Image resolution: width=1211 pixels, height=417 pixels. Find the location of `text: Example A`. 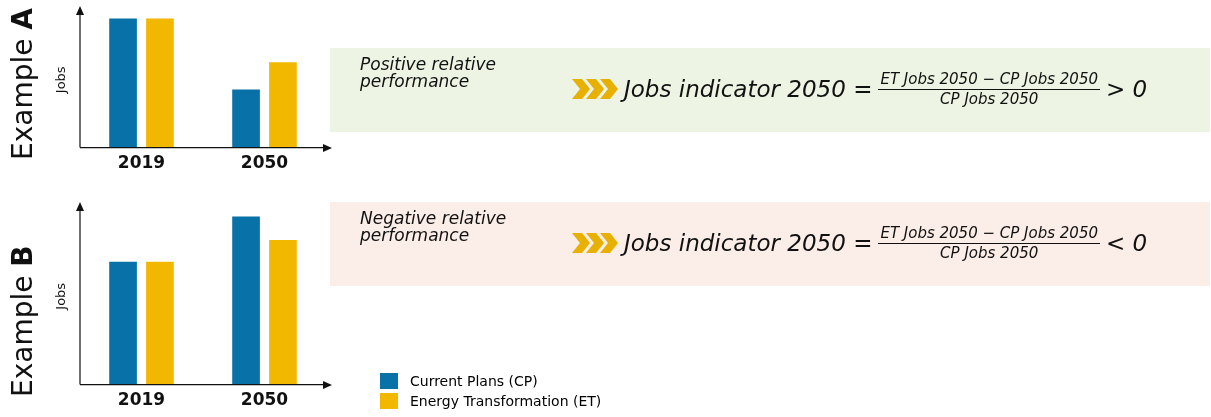

text: Example A is located at coordinates (22, 83).